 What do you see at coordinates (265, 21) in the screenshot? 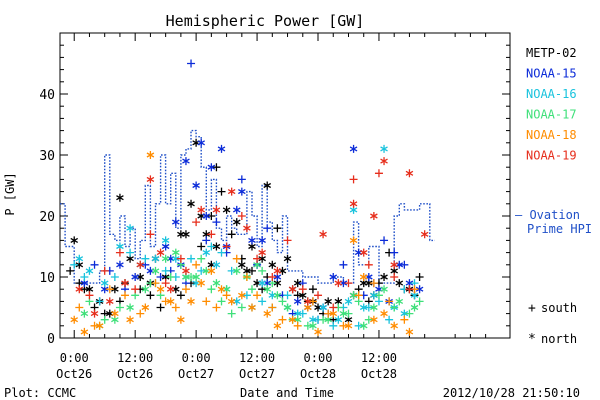
I see `chart-title: Hemispheric Power [GW]` at bounding box center [265, 21].